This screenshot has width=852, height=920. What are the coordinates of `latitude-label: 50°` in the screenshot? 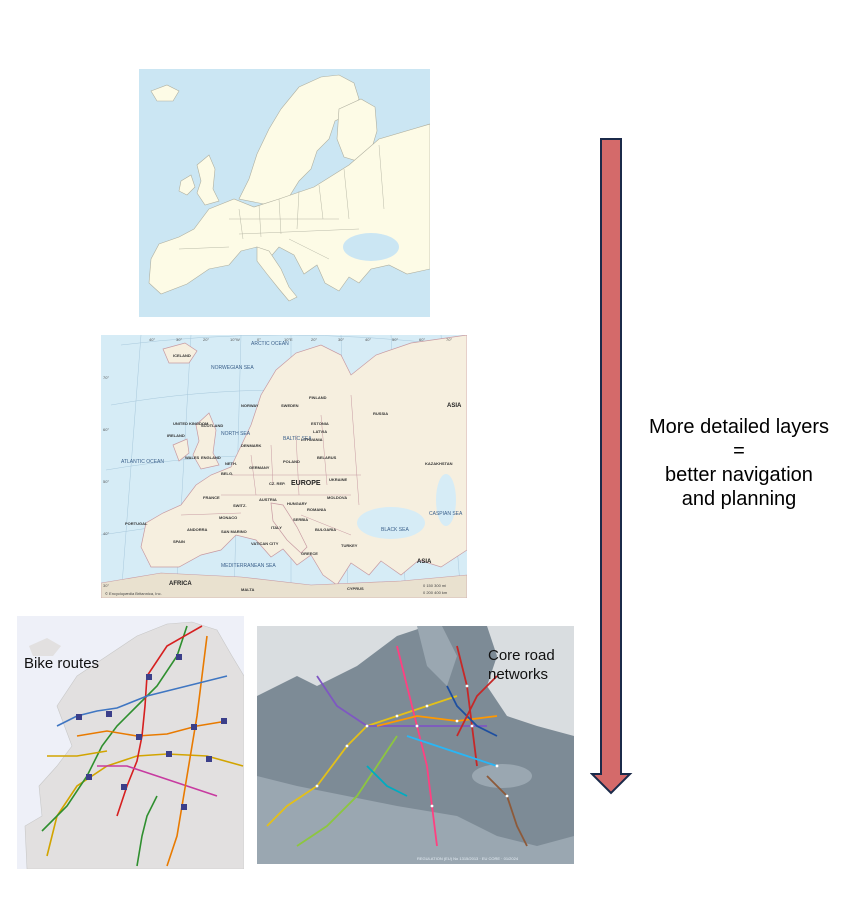 It's located at (106, 481).